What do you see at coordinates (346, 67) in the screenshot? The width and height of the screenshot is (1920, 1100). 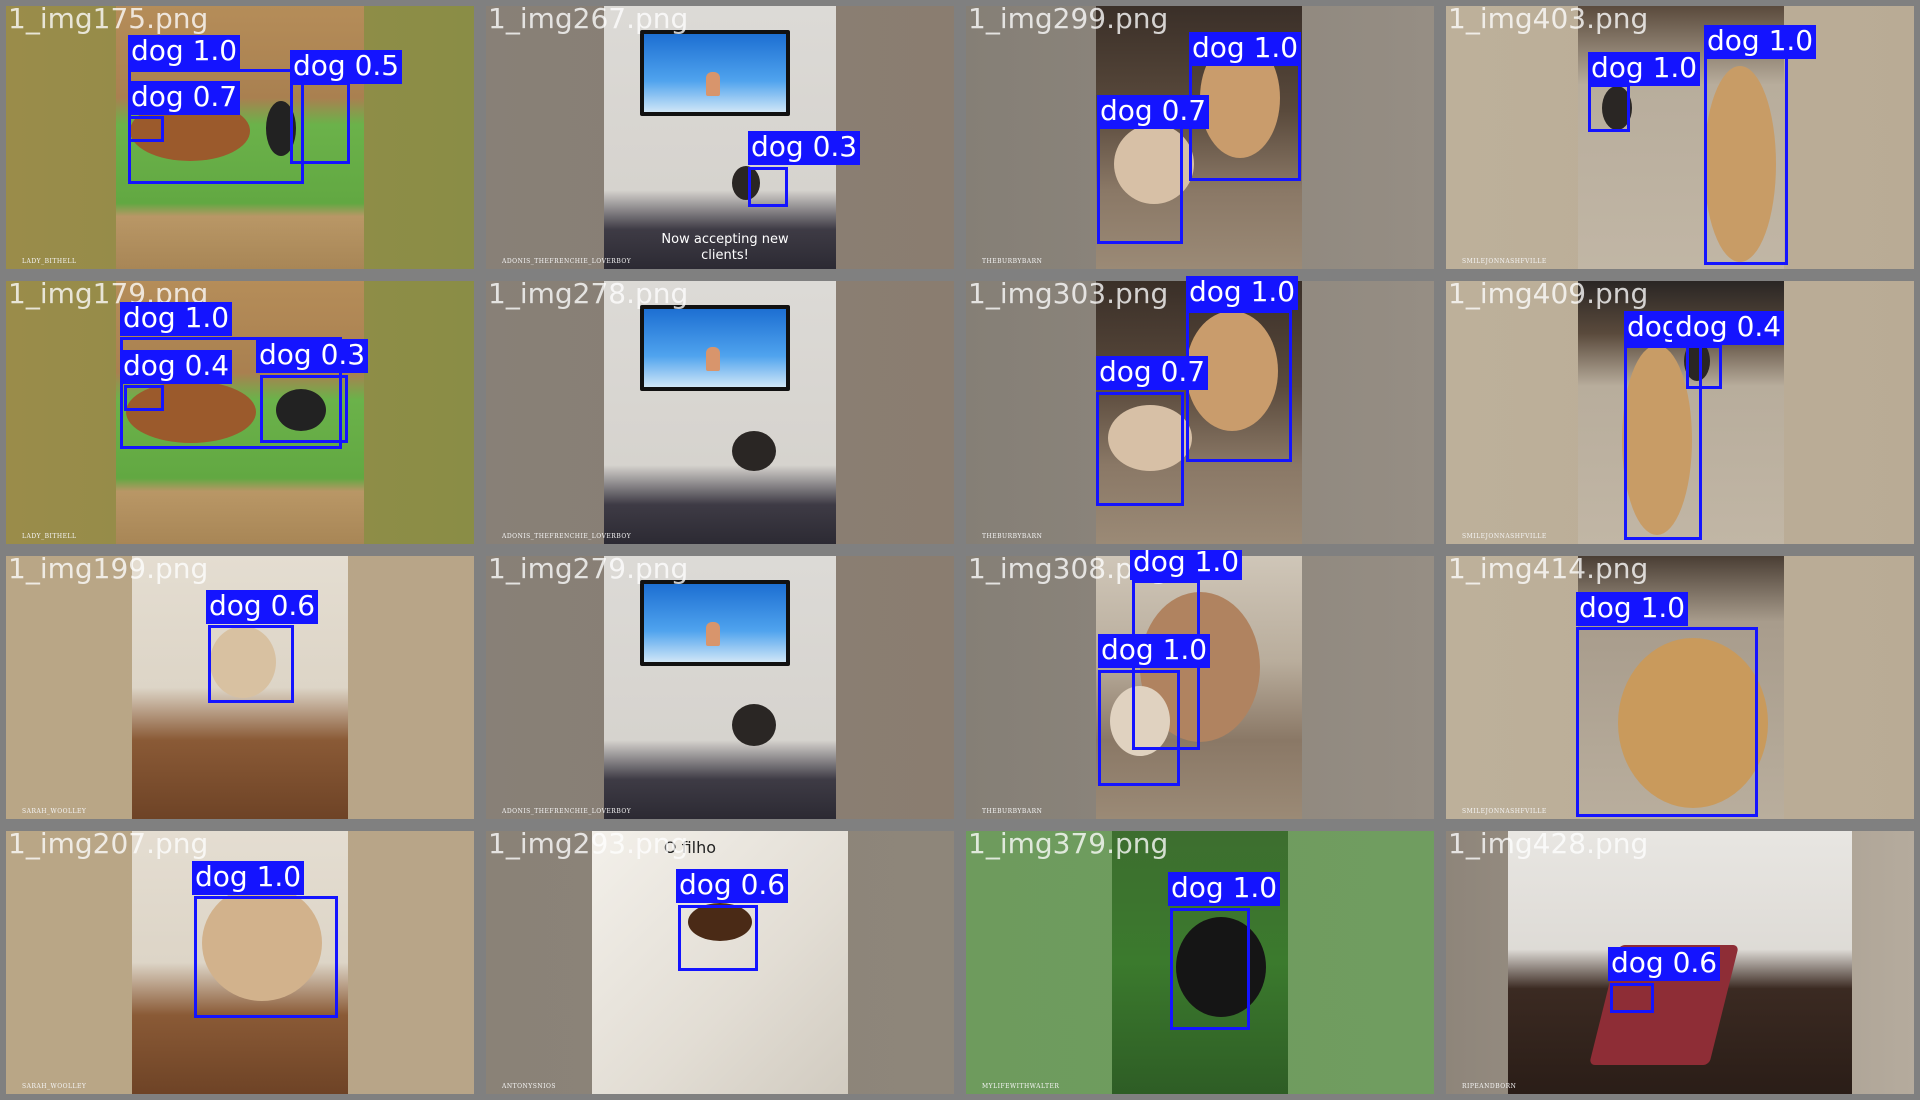 I see `detection-label: dog 0.5` at bounding box center [346, 67].